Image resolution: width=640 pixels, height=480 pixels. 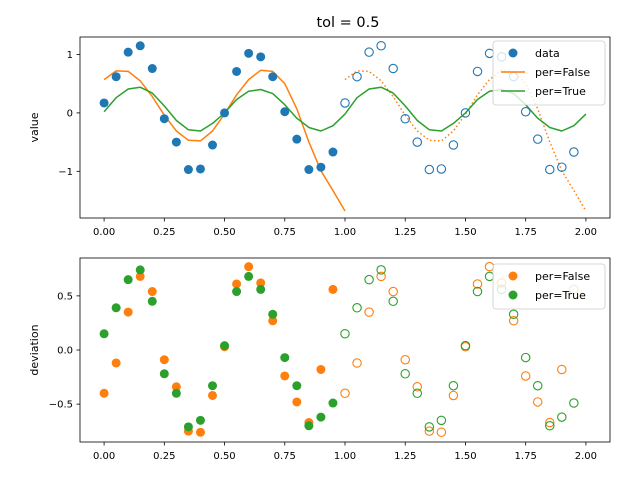 I want to click on y-tick-label: 1, so click(x=70, y=55).